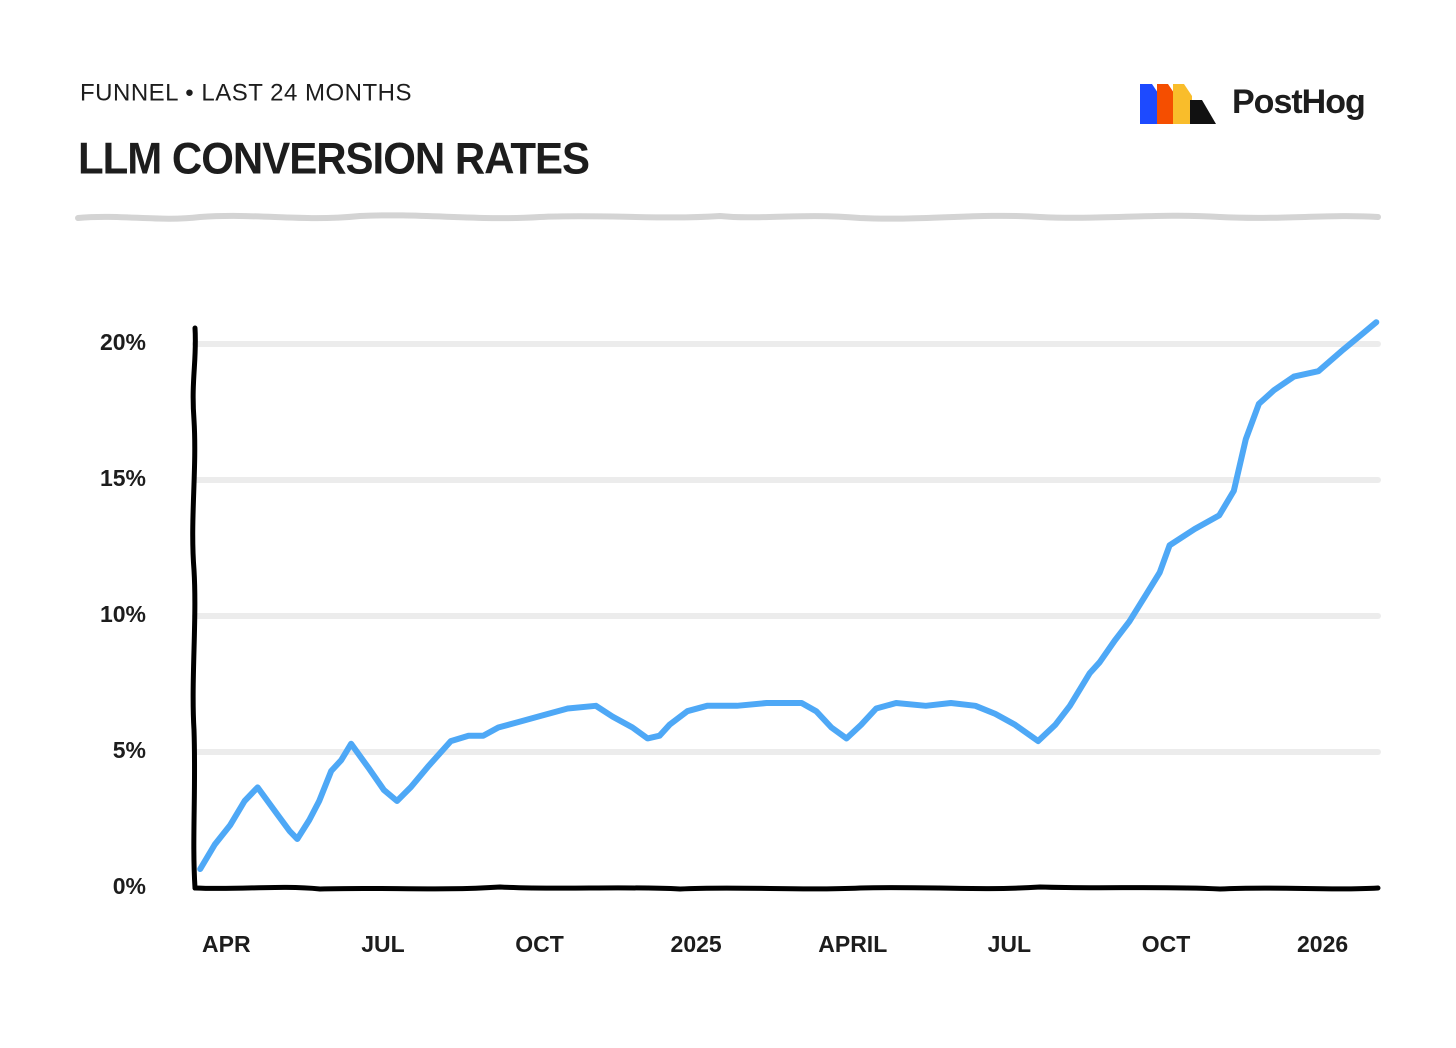  Describe the element at coordinates (333, 158) in the screenshot. I see `chart-title: LLM CONVERSION RATES` at that location.